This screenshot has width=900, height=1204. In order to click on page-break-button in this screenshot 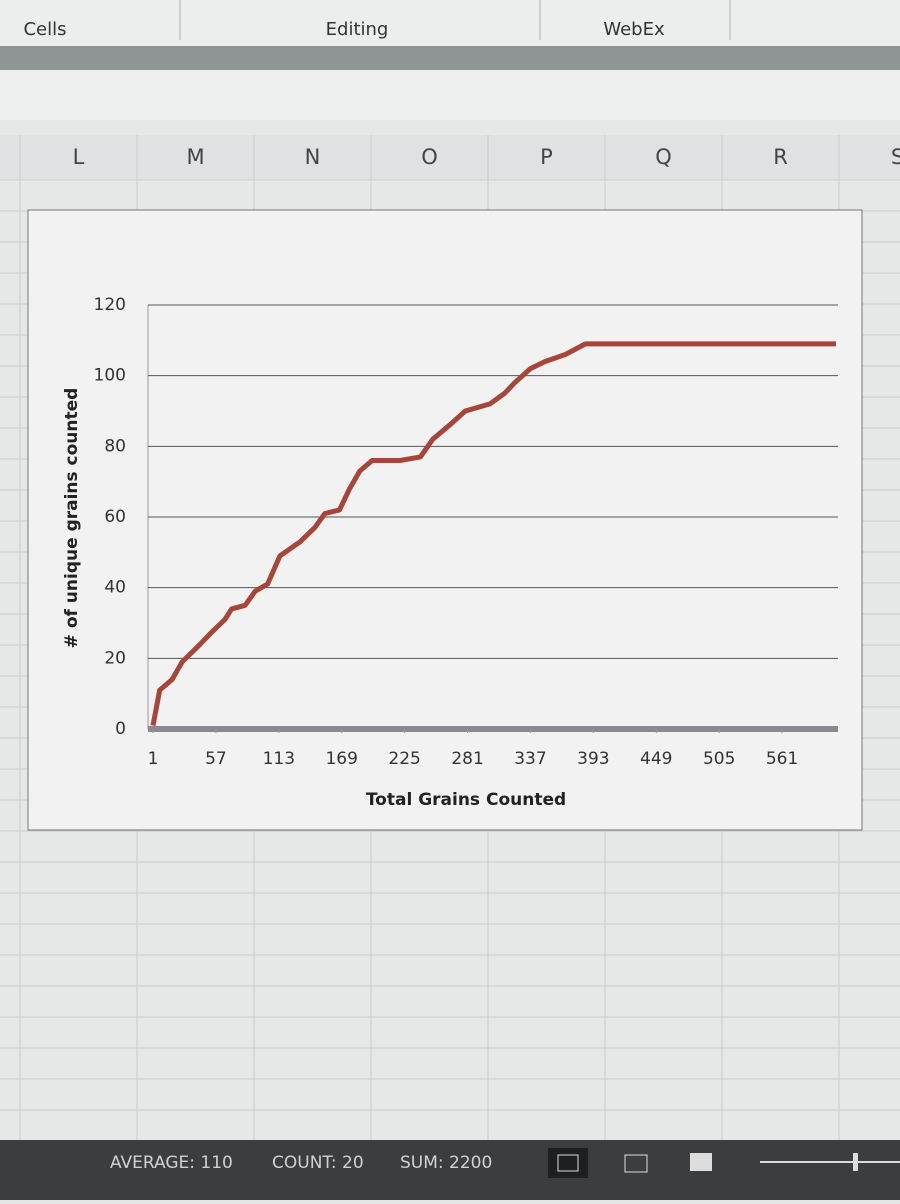, I will do `click(701, 1162)`.